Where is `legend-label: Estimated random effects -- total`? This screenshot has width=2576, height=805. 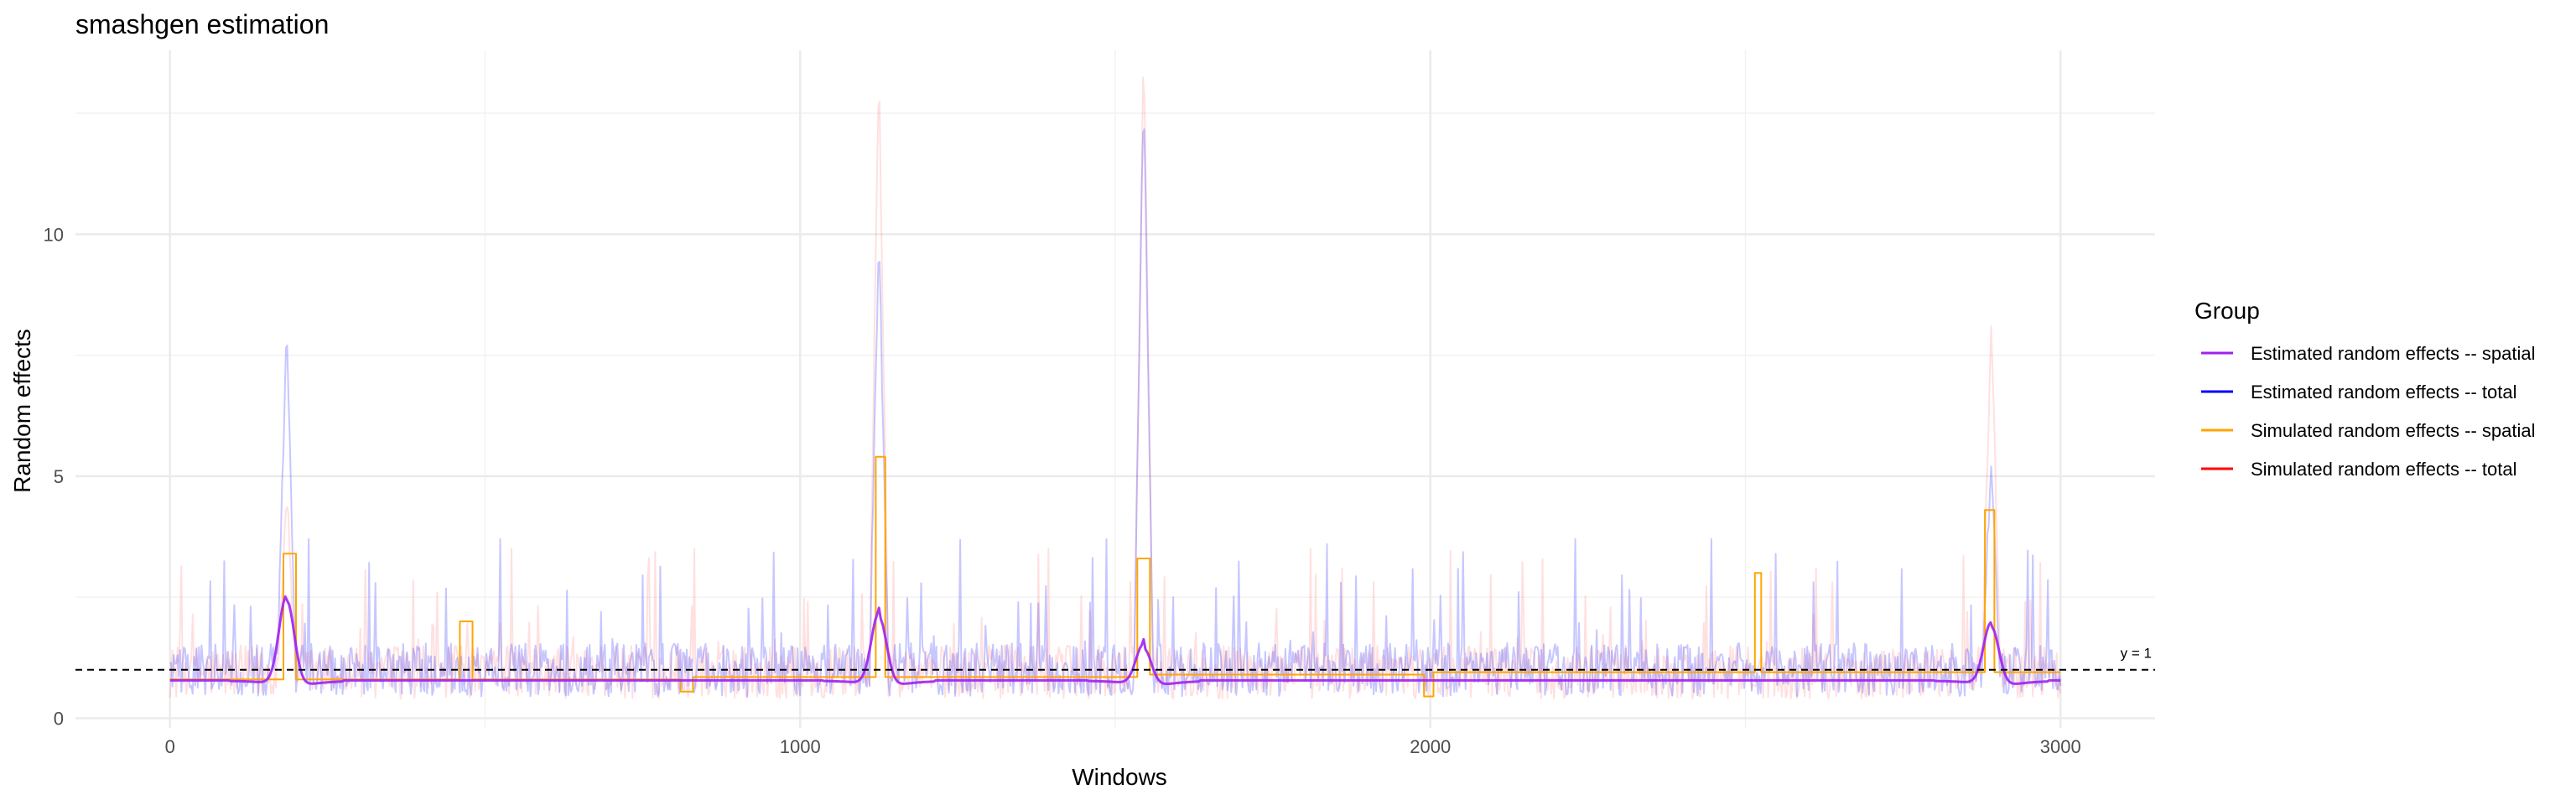
legend-label: Estimated random effects -- total is located at coordinates (2384, 392).